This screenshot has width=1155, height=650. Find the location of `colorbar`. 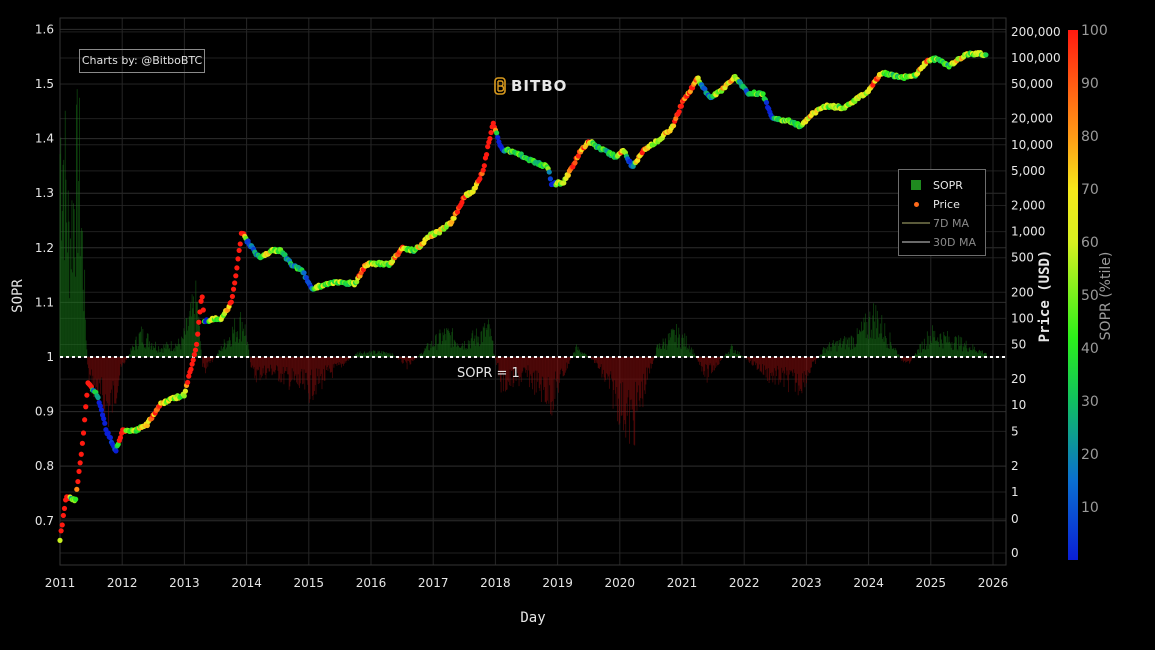

colorbar is located at coordinates (1073, 295).